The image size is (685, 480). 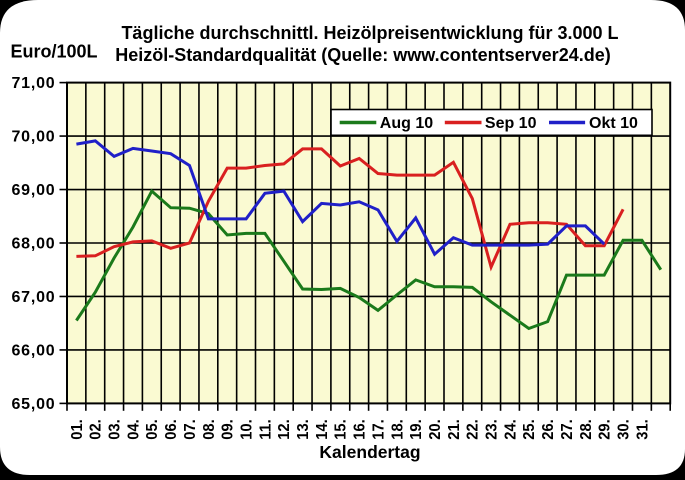 I want to click on svg-text: 20., so click(x=435, y=429).